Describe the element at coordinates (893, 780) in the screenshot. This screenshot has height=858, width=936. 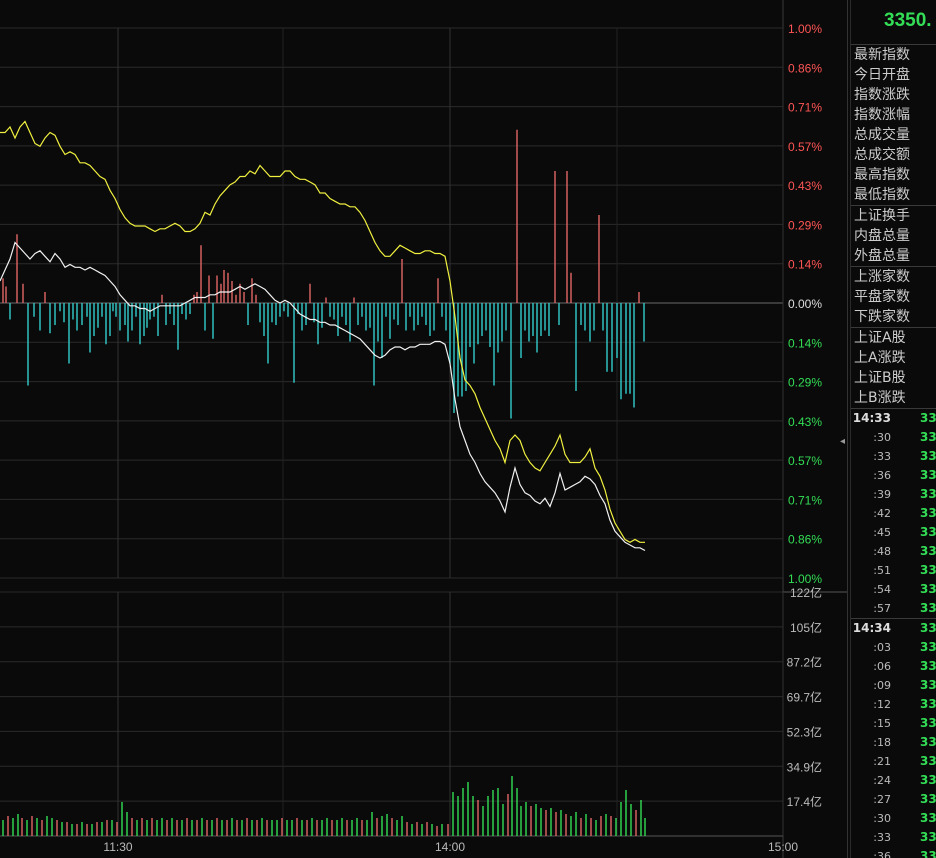
I see `tick-row: :24 33` at that location.